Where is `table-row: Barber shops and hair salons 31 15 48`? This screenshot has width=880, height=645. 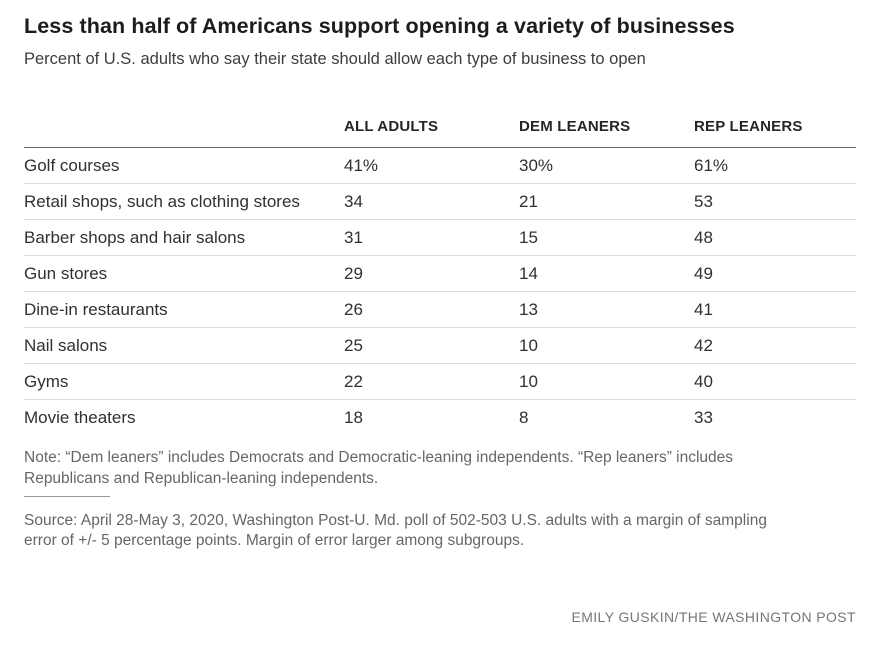
table-row: Barber shops and hair salons 31 15 48 is located at coordinates (440, 237).